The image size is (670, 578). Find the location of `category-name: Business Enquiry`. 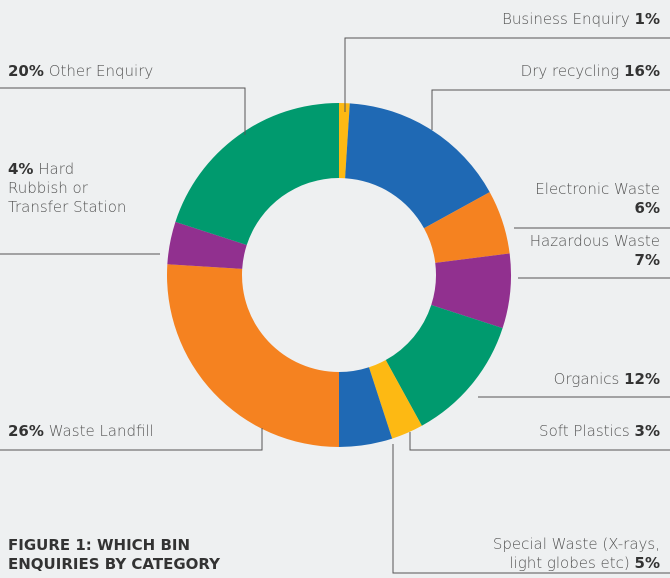

category-name: Business Enquiry is located at coordinates (566, 19).